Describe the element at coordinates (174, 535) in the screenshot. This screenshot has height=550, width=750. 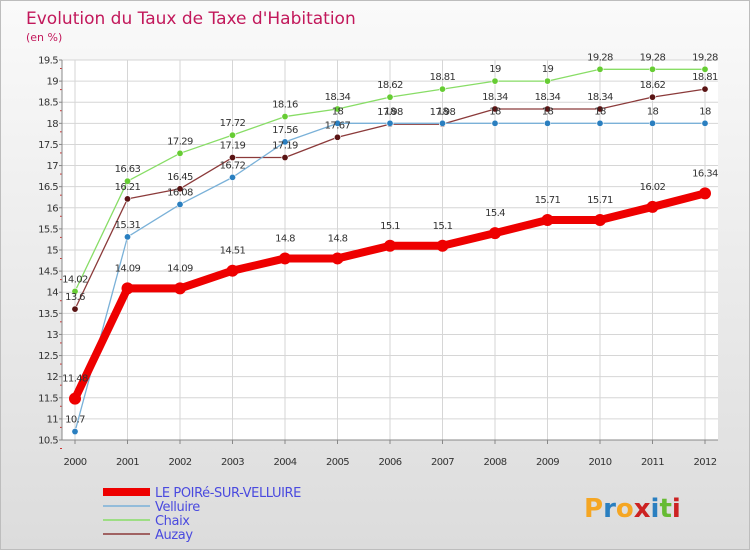
I see `legend-label: Auzay` at that location.